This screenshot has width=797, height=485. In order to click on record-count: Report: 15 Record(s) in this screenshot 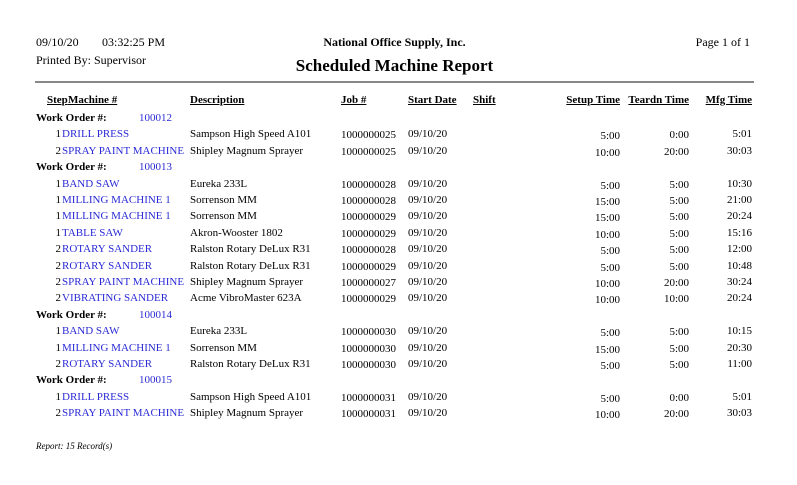, I will do `click(74, 446)`.